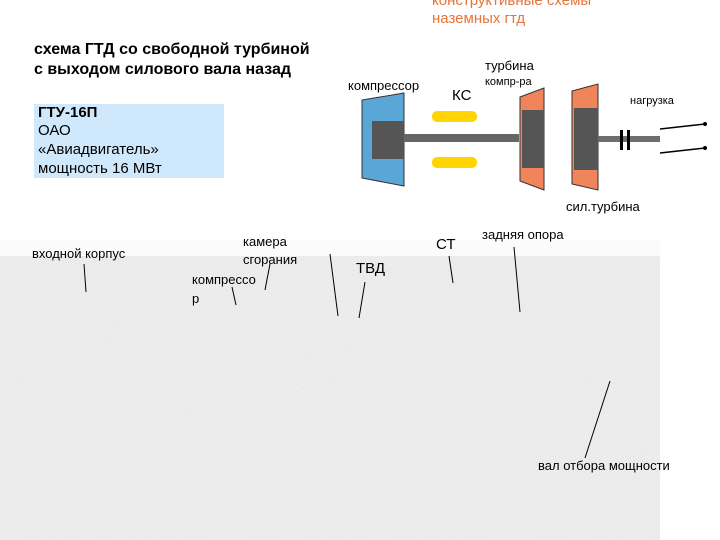  I want to click on engine-model: ГТУ-16П, so click(68, 112).